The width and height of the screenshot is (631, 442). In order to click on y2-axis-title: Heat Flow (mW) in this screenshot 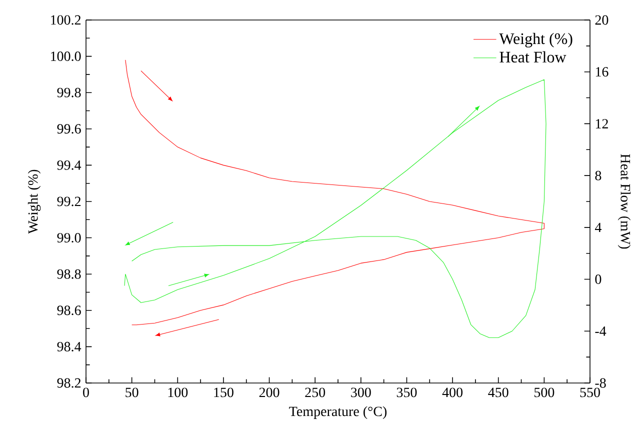, I will do `click(624, 201)`.